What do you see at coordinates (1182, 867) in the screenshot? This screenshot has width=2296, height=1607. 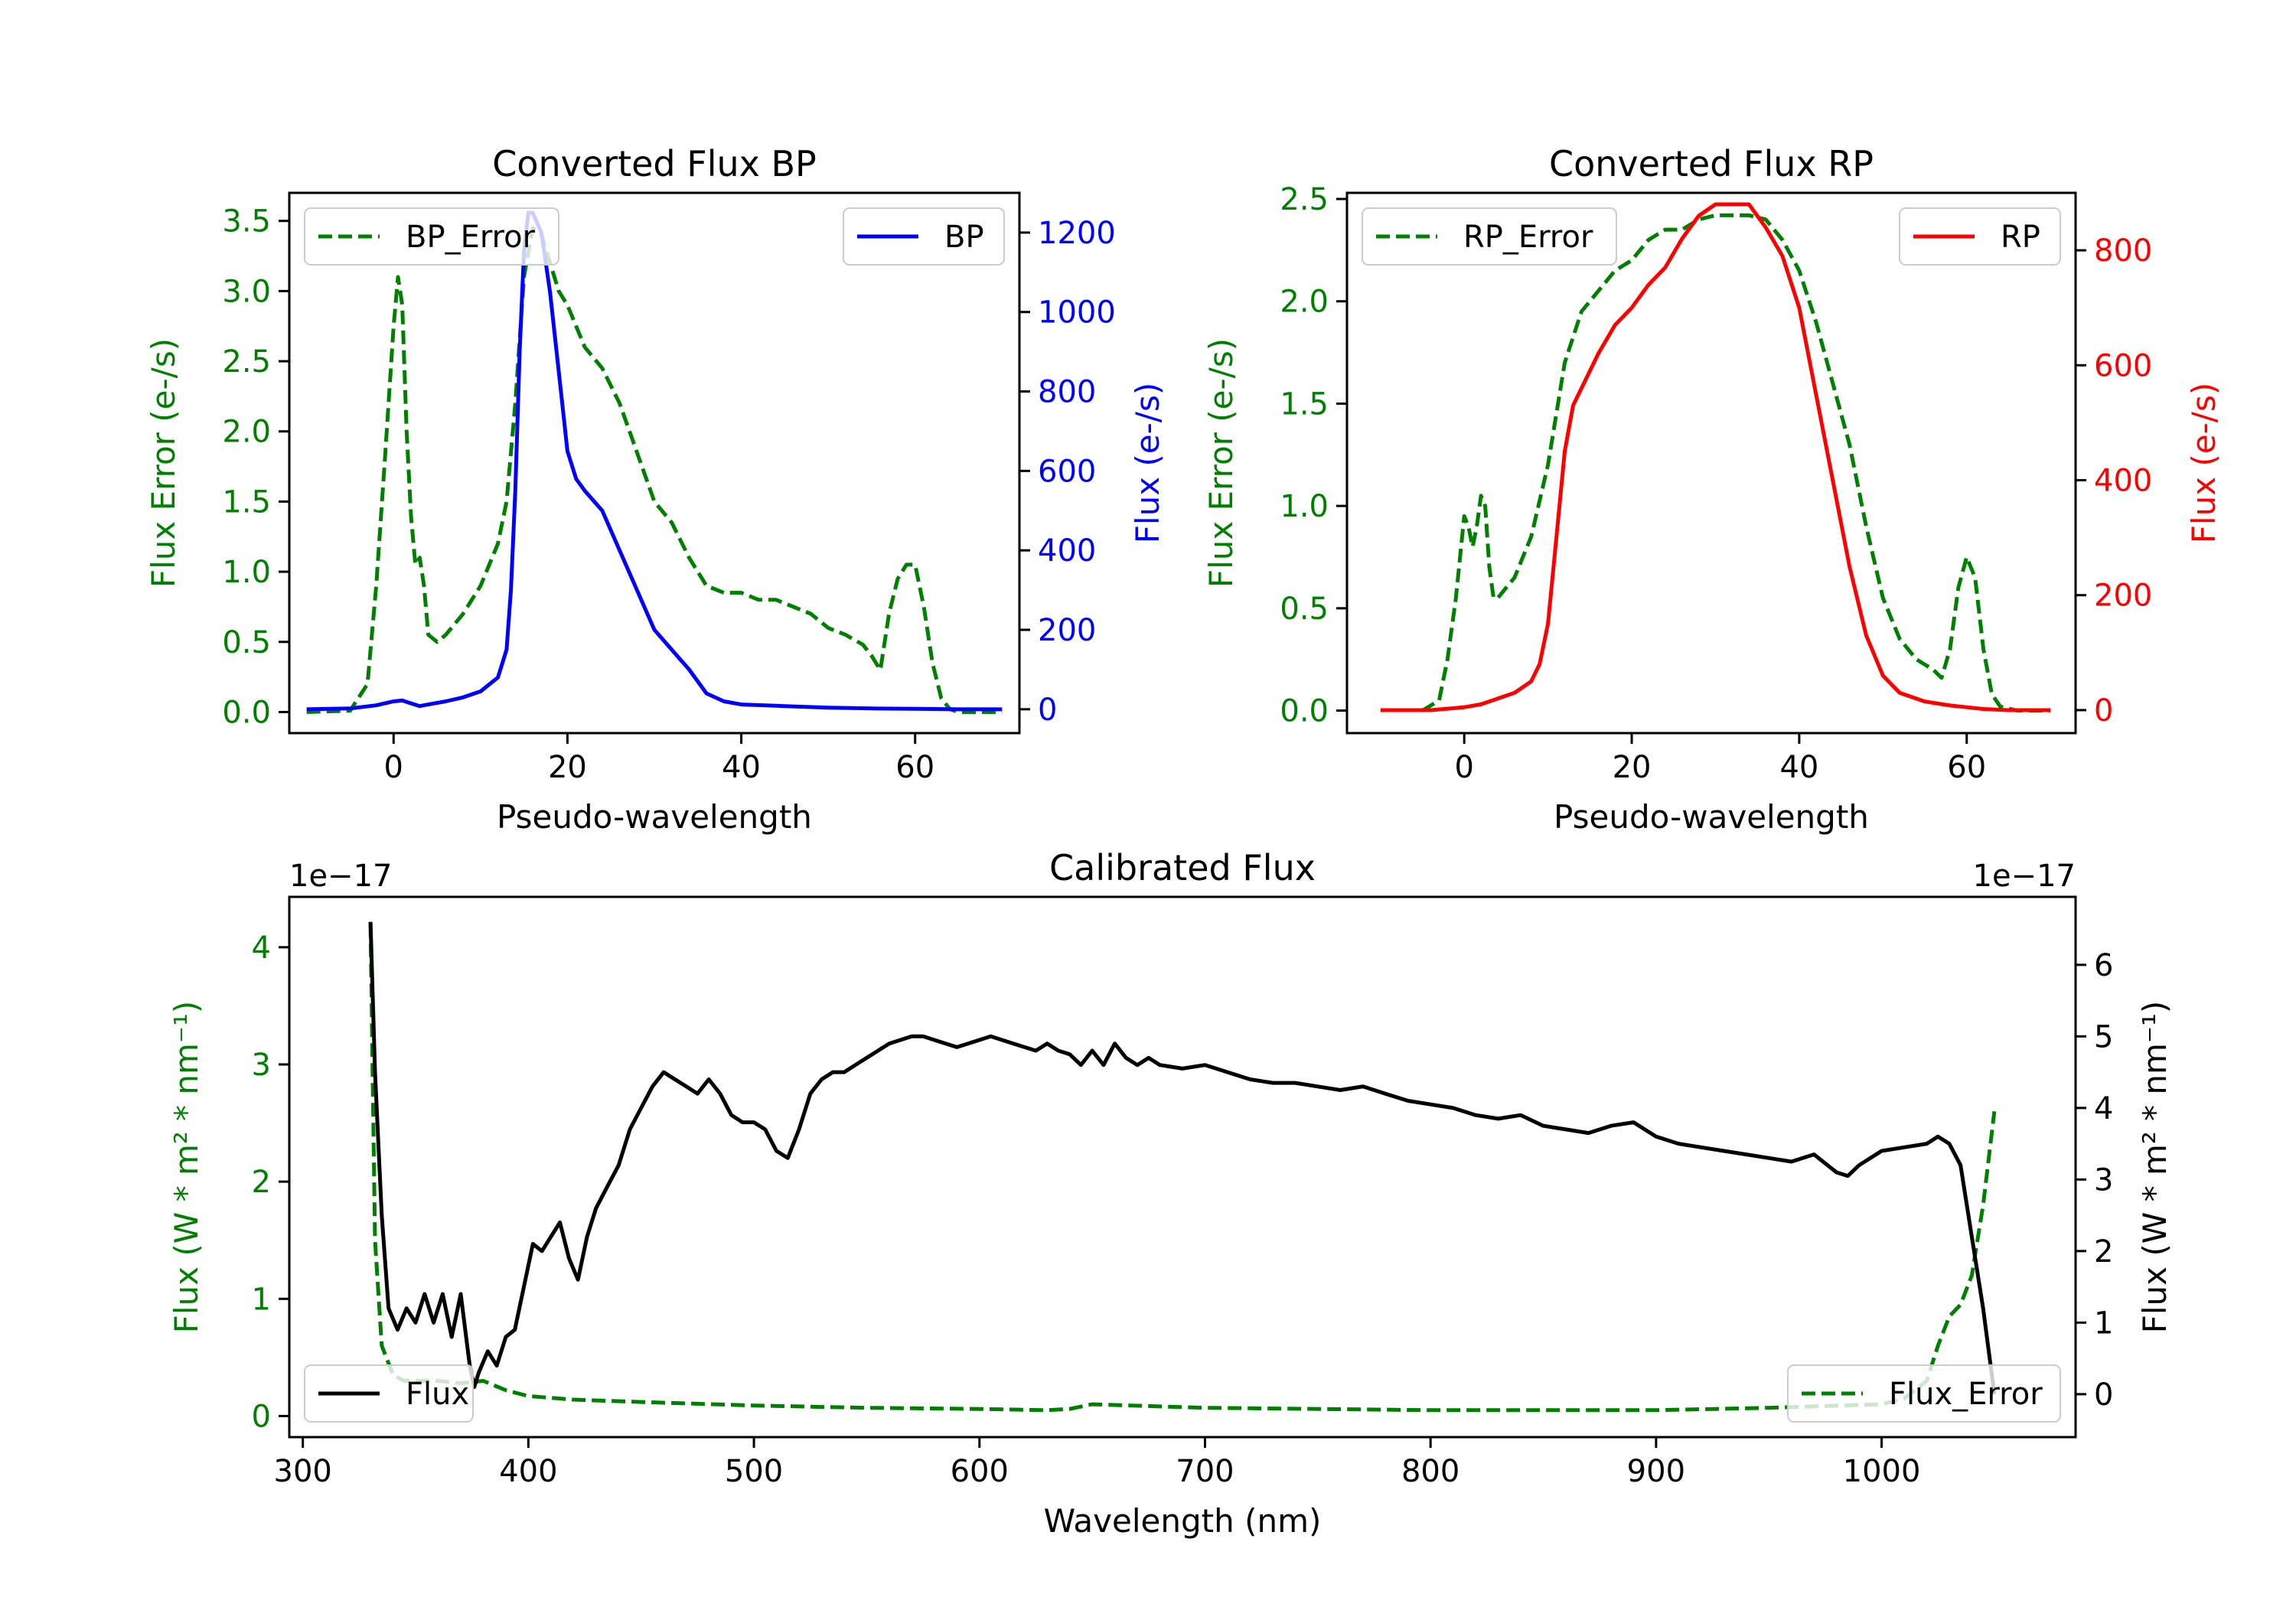 I see `cal-title: Calibrated Flux` at bounding box center [1182, 867].